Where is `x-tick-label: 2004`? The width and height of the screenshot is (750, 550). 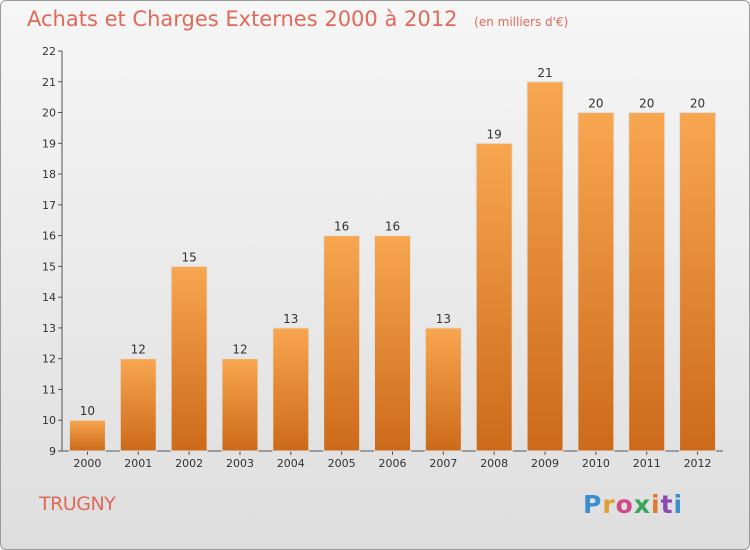
x-tick-label: 2004 is located at coordinates (291, 463).